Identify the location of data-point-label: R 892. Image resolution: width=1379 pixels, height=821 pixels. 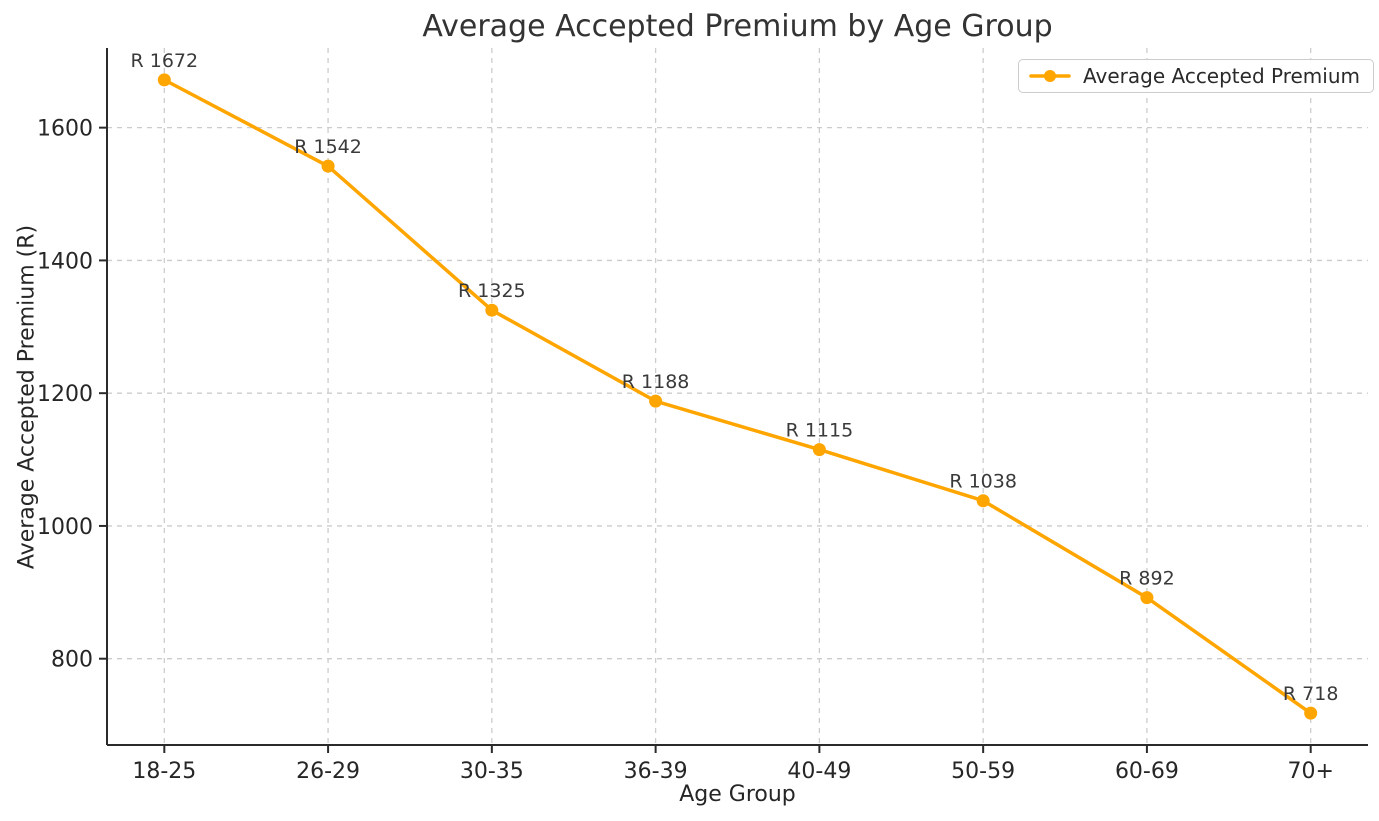
(1147, 579).